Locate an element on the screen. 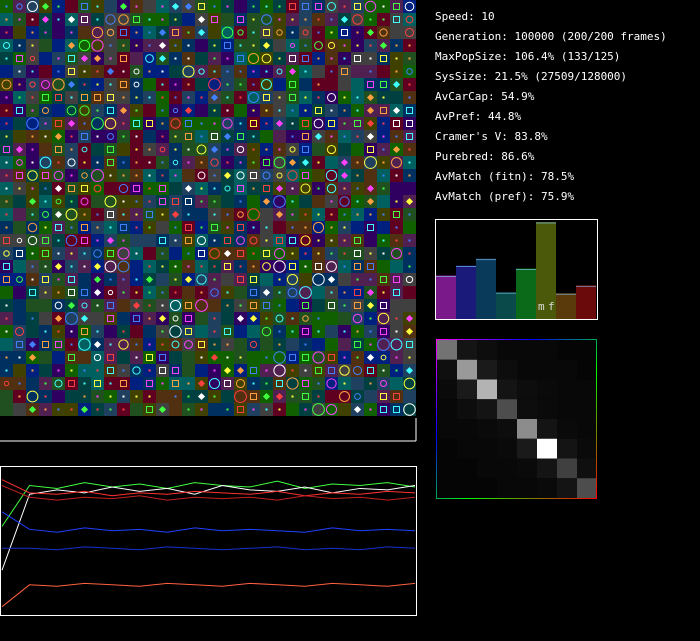  bar is located at coordinates (466, 292).